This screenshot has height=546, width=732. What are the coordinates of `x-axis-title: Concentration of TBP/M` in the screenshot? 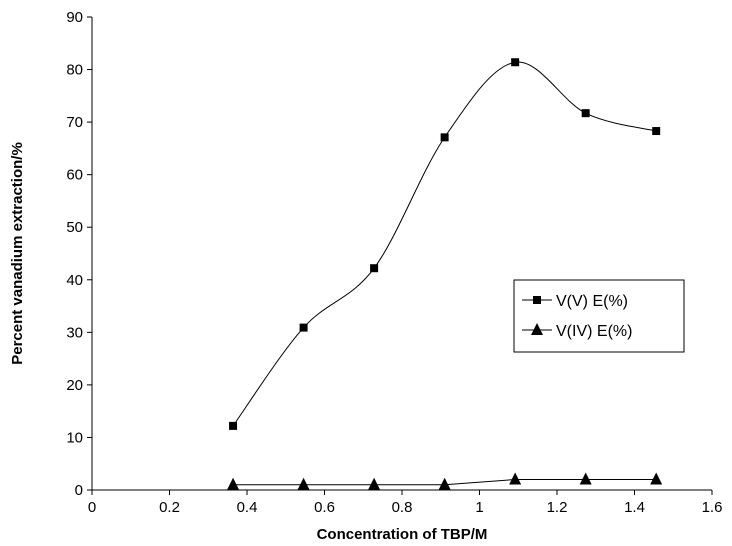 It's located at (402, 534).